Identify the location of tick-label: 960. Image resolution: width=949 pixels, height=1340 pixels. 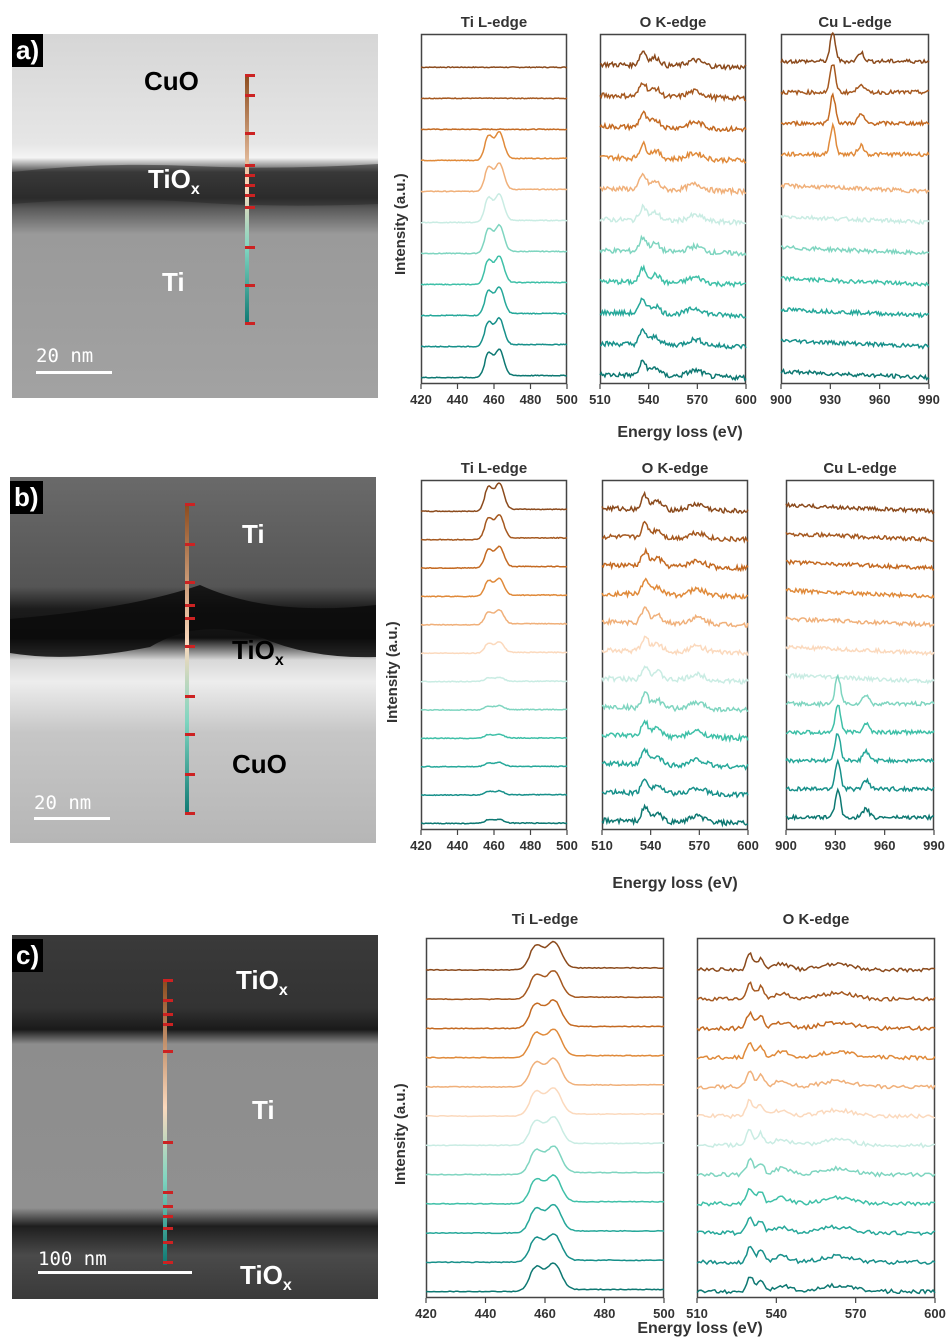
(880, 399).